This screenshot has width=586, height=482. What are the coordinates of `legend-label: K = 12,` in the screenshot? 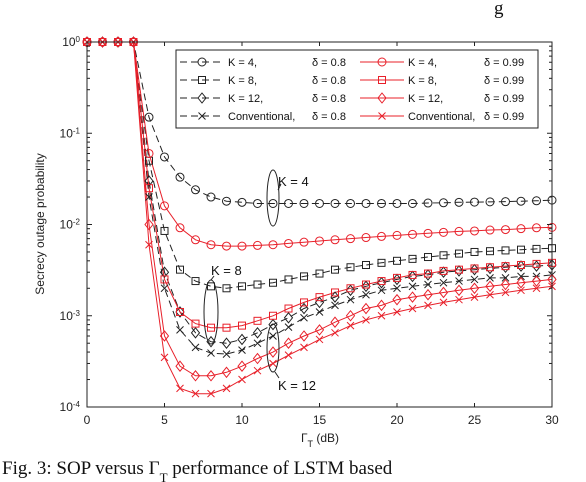 It's located at (245, 99).